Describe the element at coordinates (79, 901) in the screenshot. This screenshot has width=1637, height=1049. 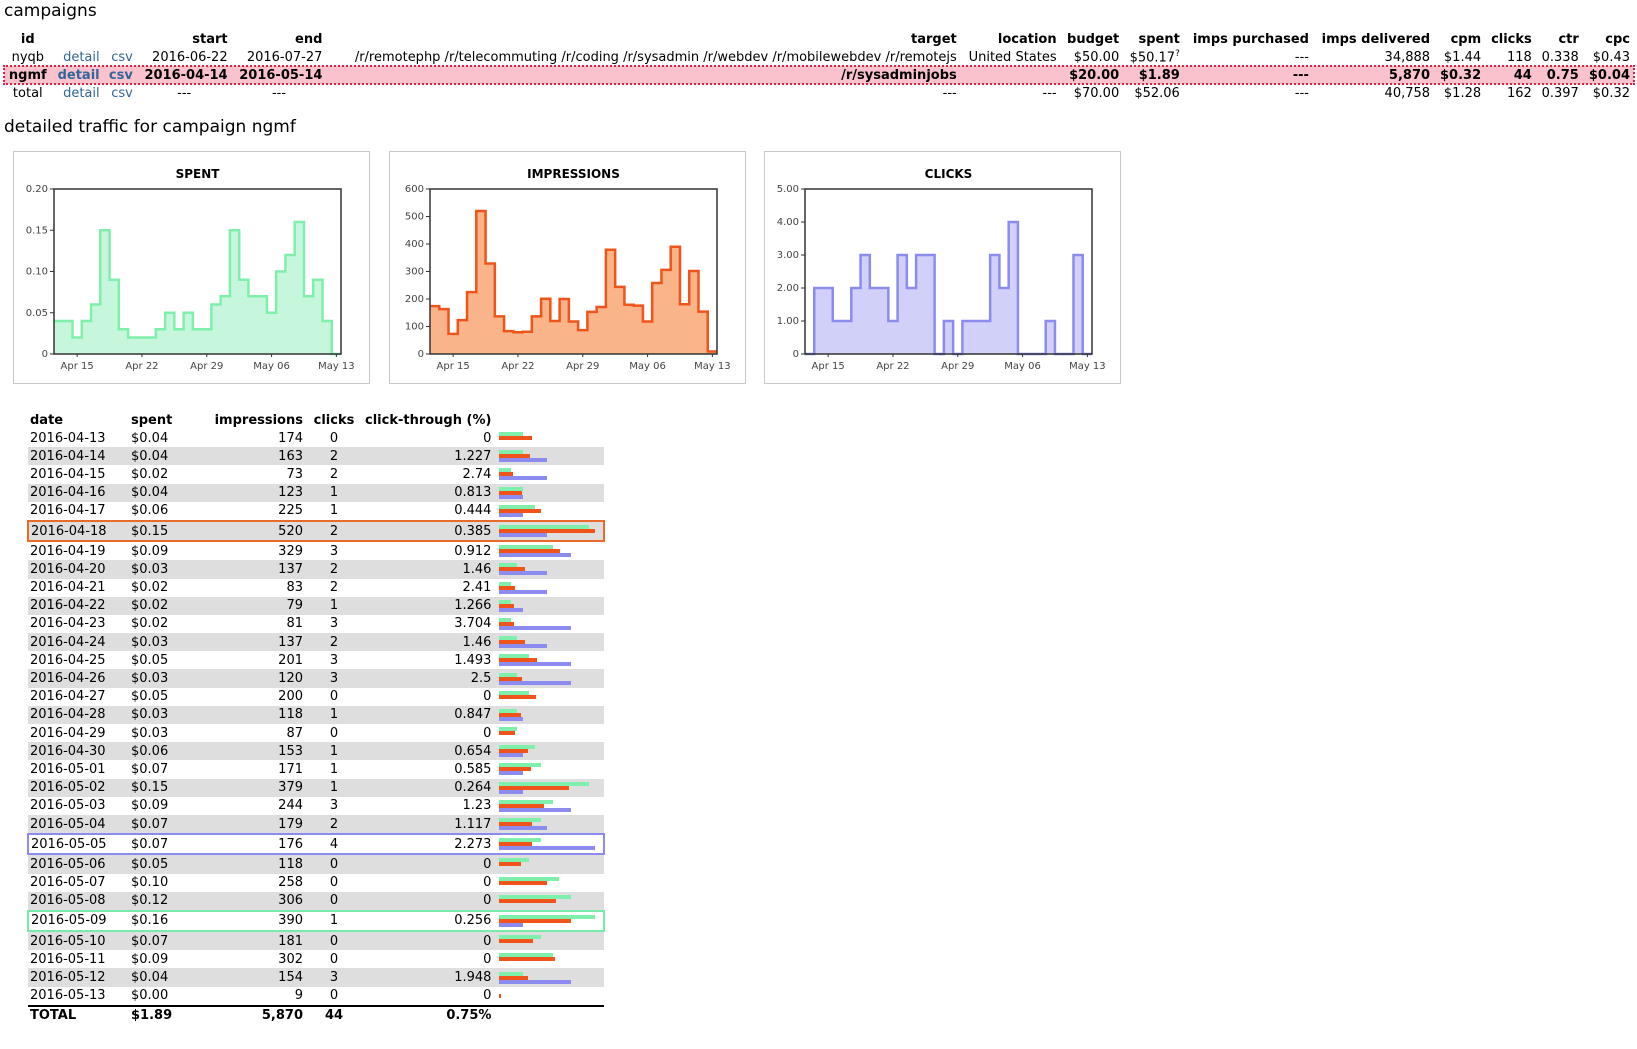
I see `row-date: 2016-05-08` at that location.